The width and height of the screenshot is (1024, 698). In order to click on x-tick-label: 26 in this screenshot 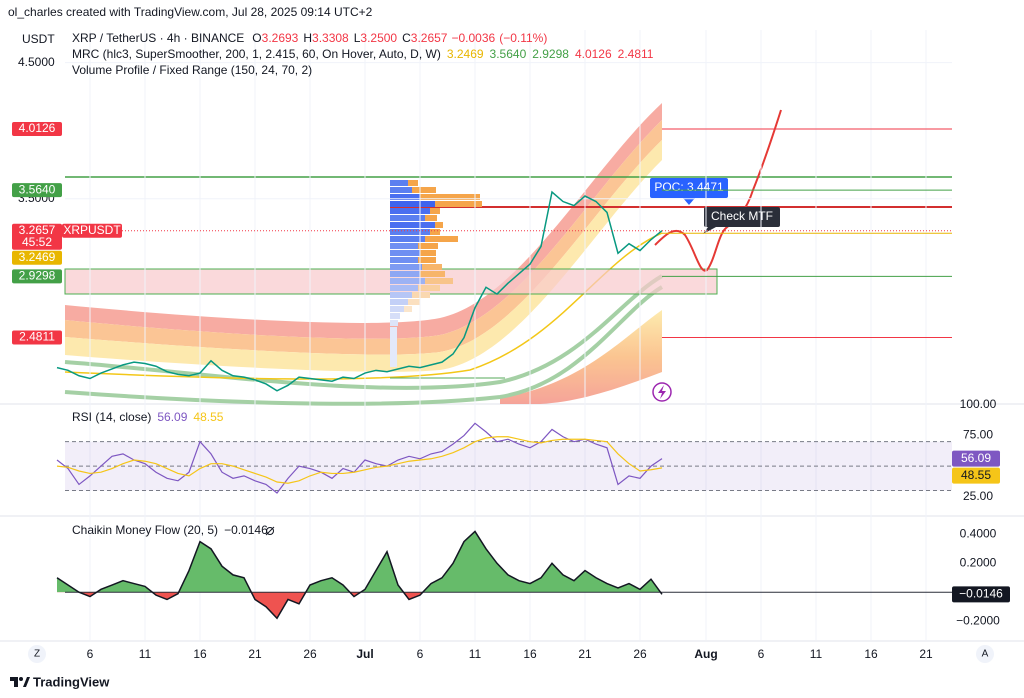, I will do `click(310, 654)`.